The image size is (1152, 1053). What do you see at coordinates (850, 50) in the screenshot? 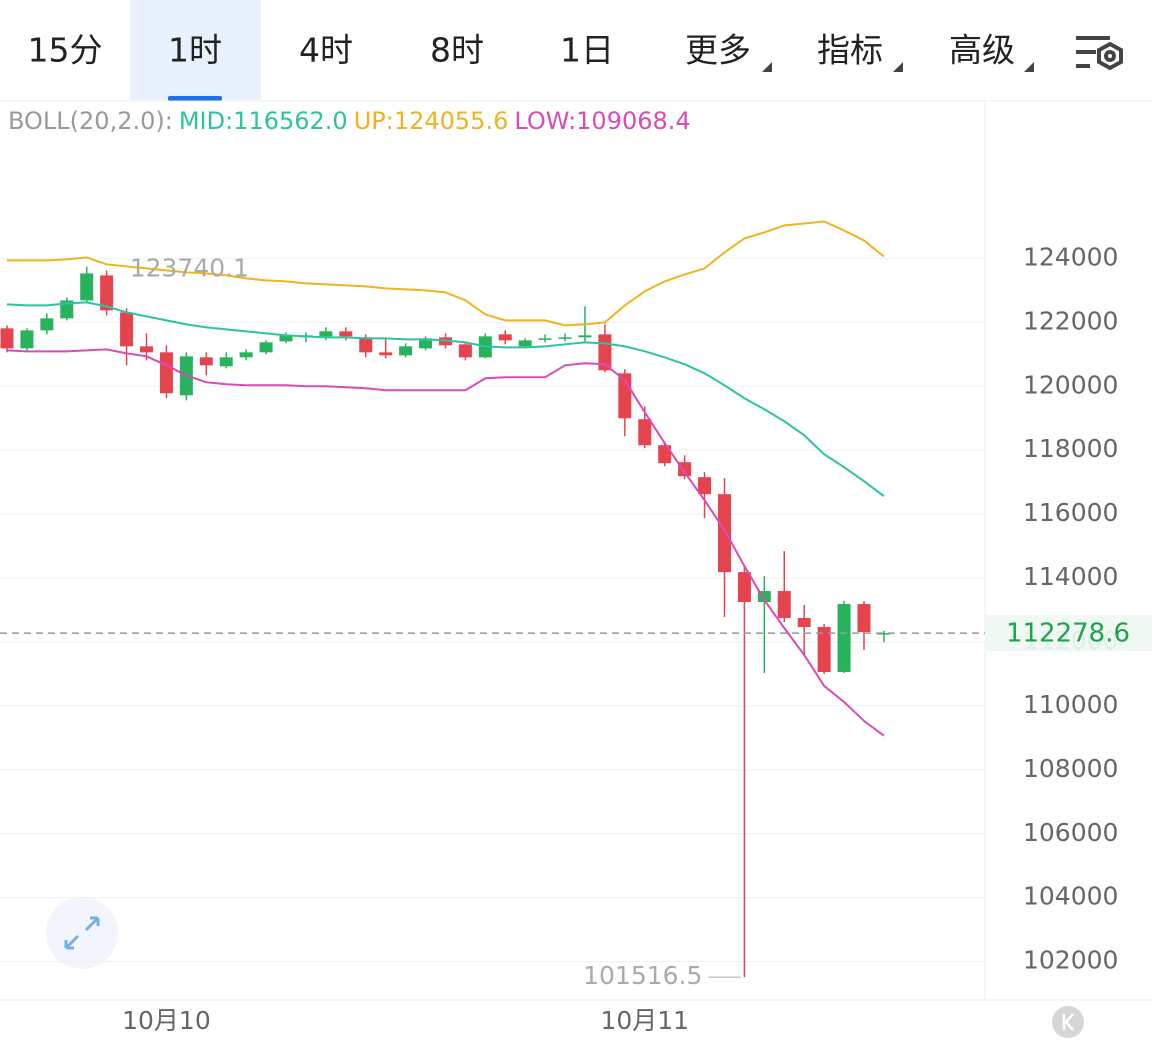
I see `tab: 指标` at bounding box center [850, 50].